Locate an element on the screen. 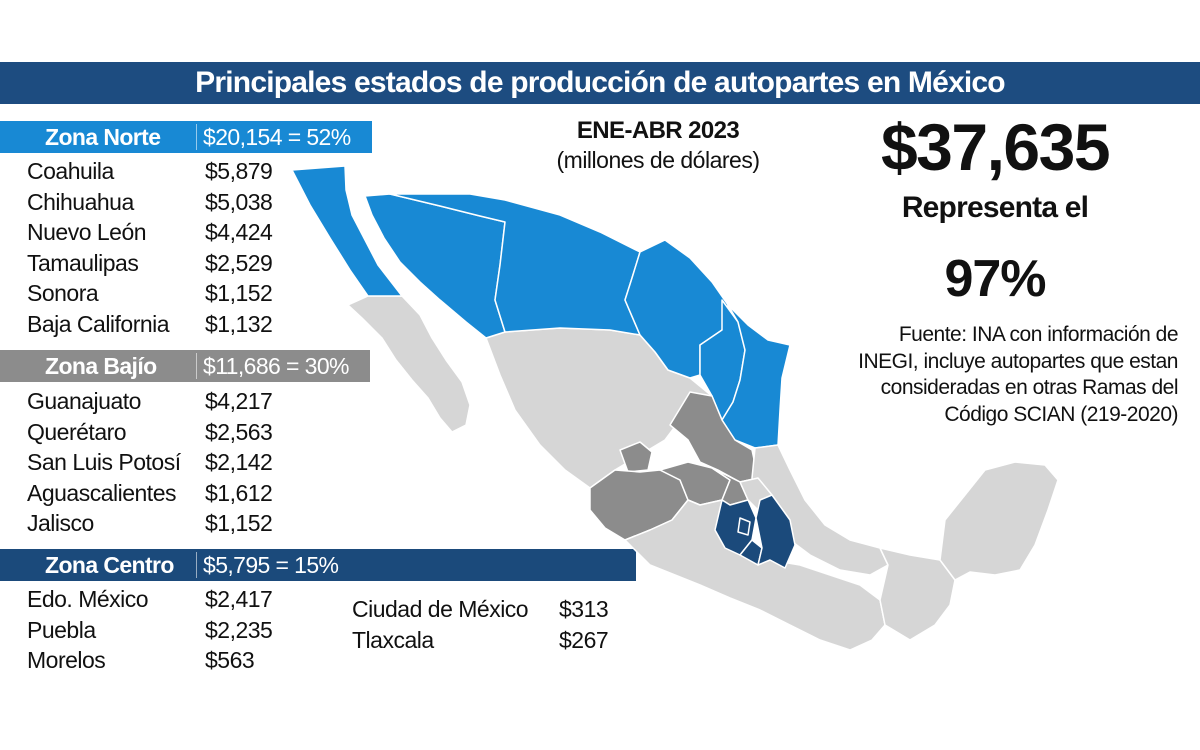 The height and width of the screenshot is (750, 1200). summary-box: $37,635 Representa el 97% is located at coordinates (995, 210).